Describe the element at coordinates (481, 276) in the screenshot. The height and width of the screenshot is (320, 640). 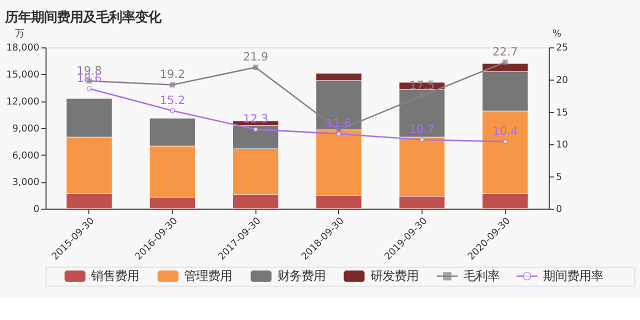
I see `legend-label: 毛利率` at that location.